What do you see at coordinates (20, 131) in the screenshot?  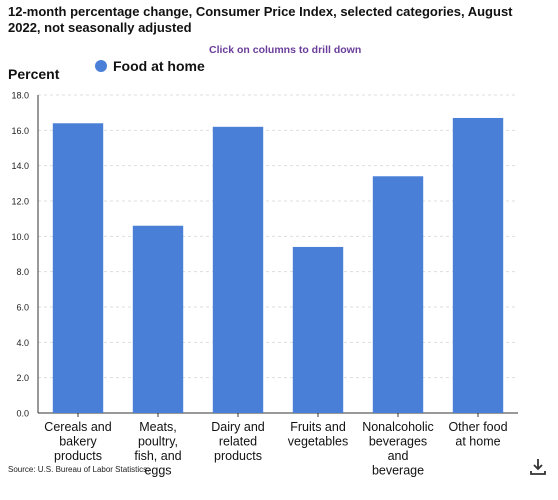 I see `y-tick-label: 16.0` at bounding box center [20, 131].